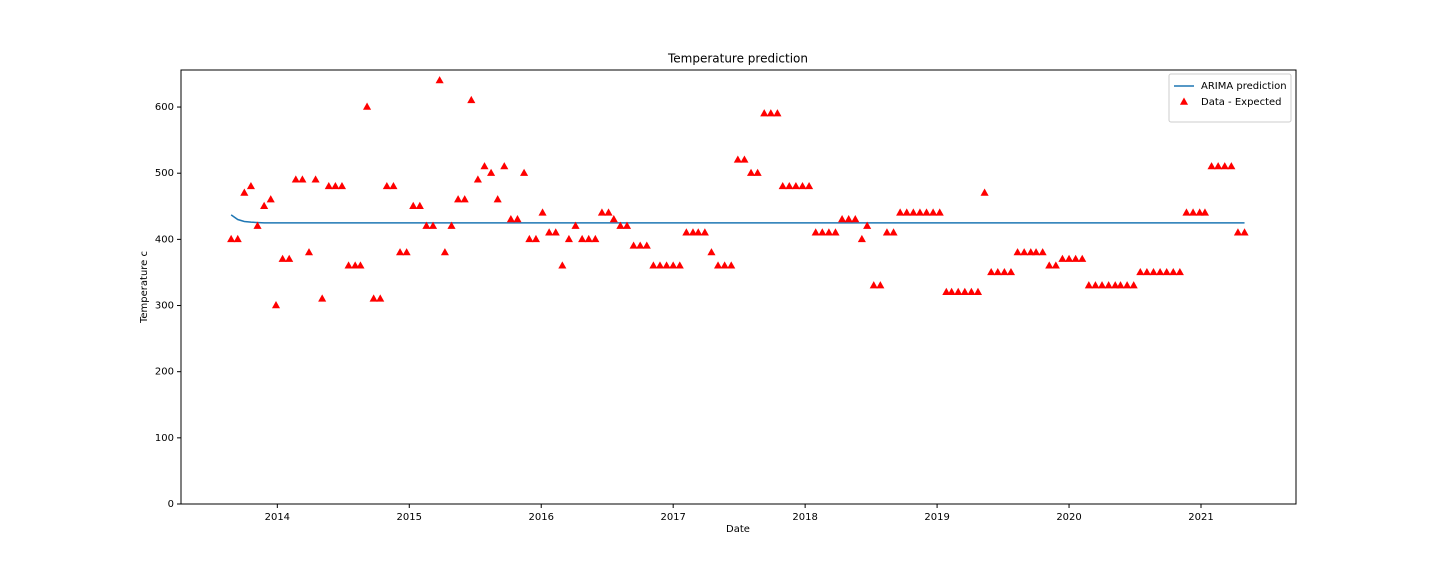 The image size is (1440, 576). What do you see at coordinates (737, 59) in the screenshot?
I see `chart-title: Temperature prediction` at bounding box center [737, 59].